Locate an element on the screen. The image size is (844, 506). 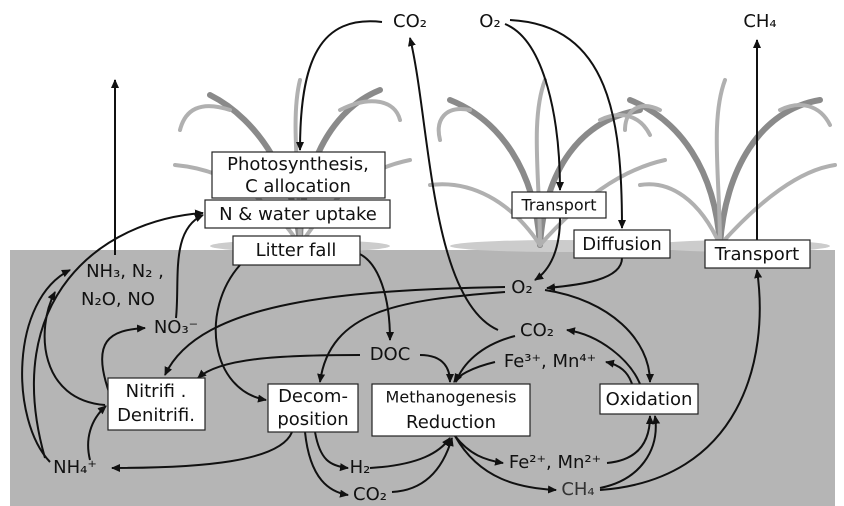
box-label: C allocation is located at coordinates (298, 186).